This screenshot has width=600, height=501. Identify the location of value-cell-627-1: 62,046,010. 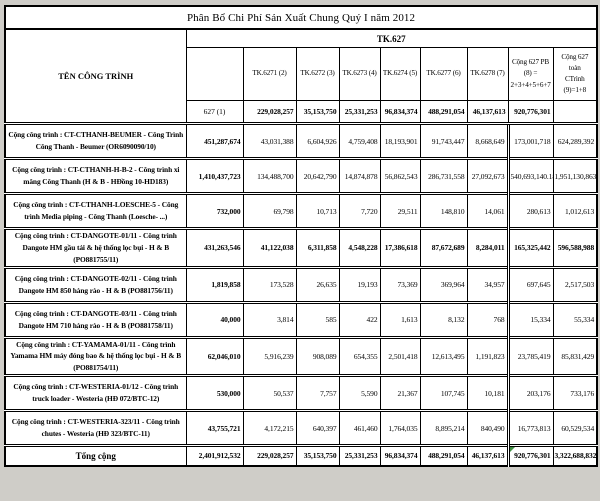
(214, 356).